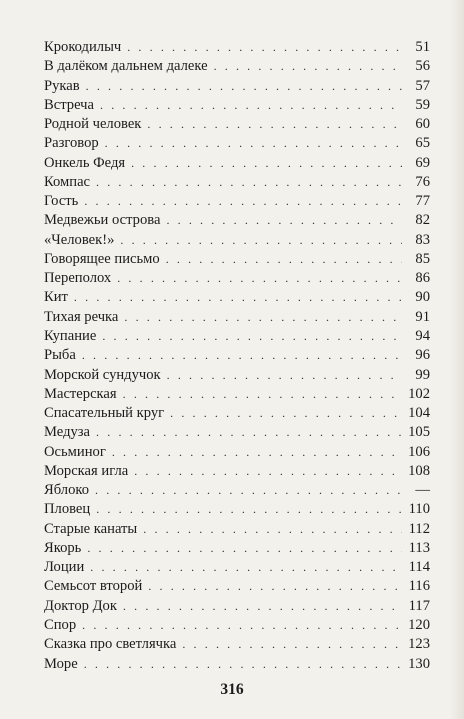 This screenshot has width=464, height=719. Describe the element at coordinates (80, 605) in the screenshot. I see `toc-entry-title: Доктор Док` at that location.